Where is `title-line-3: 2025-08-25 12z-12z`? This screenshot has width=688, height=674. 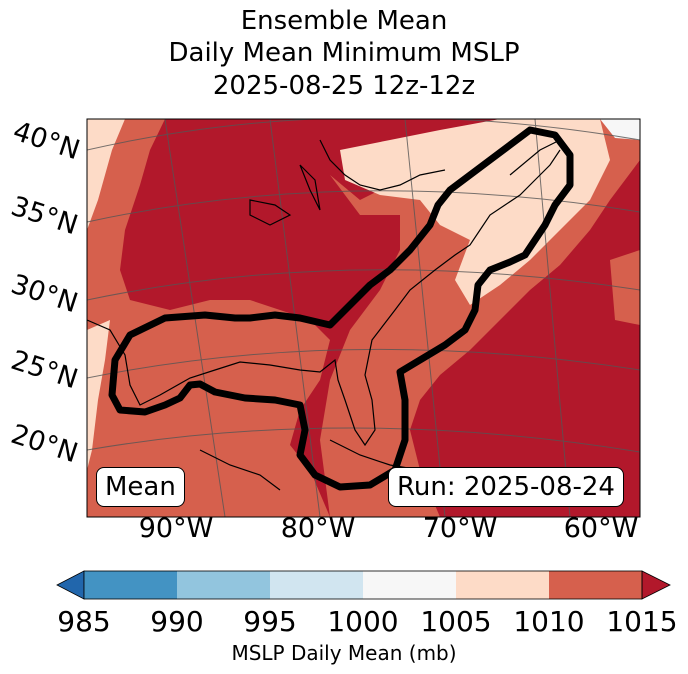 title-line-3: 2025-08-25 12z-12z is located at coordinates (344, 86).